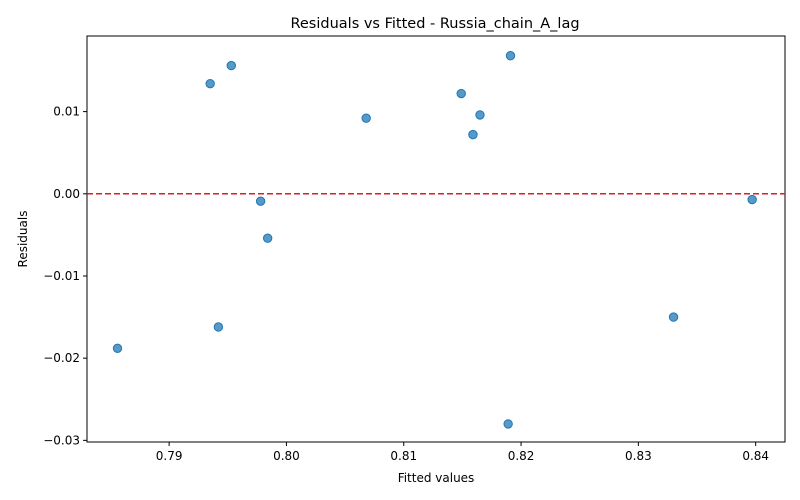  I want to click on y-tick-label: −0.01, so click(61, 276).